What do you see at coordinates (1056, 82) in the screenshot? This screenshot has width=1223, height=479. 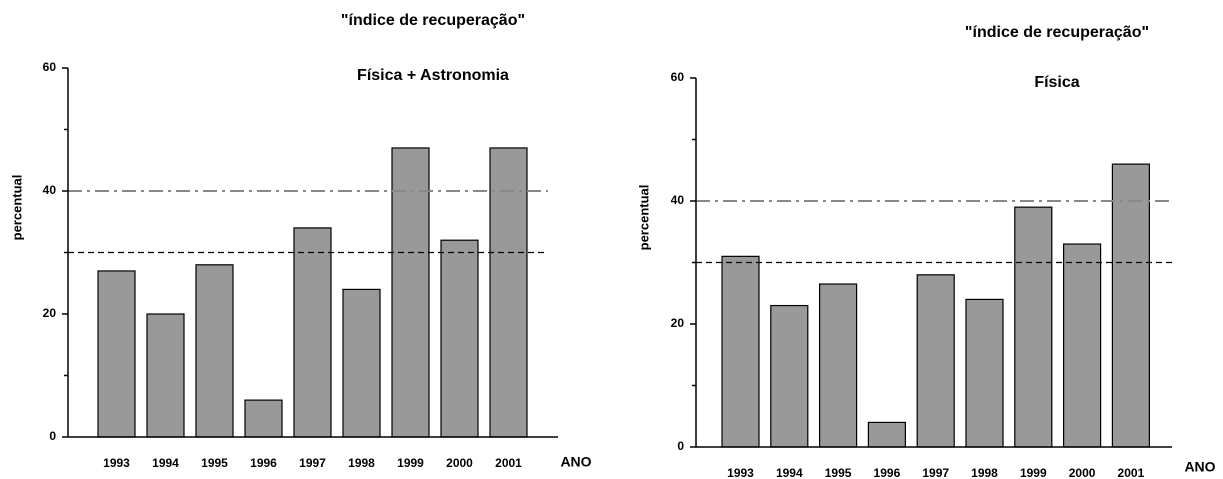 I see `chart-subtitle: Física` at bounding box center [1056, 82].